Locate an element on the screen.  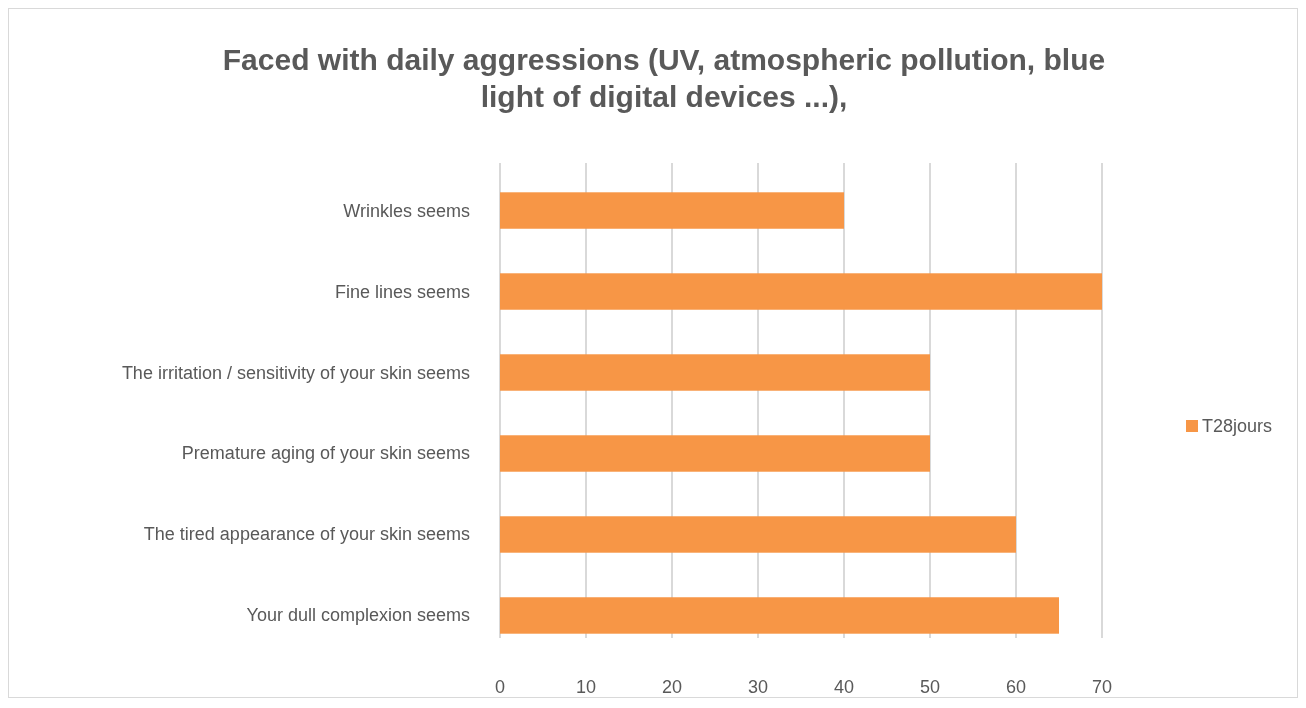
x-tick-label: 60 is located at coordinates (1016, 687).